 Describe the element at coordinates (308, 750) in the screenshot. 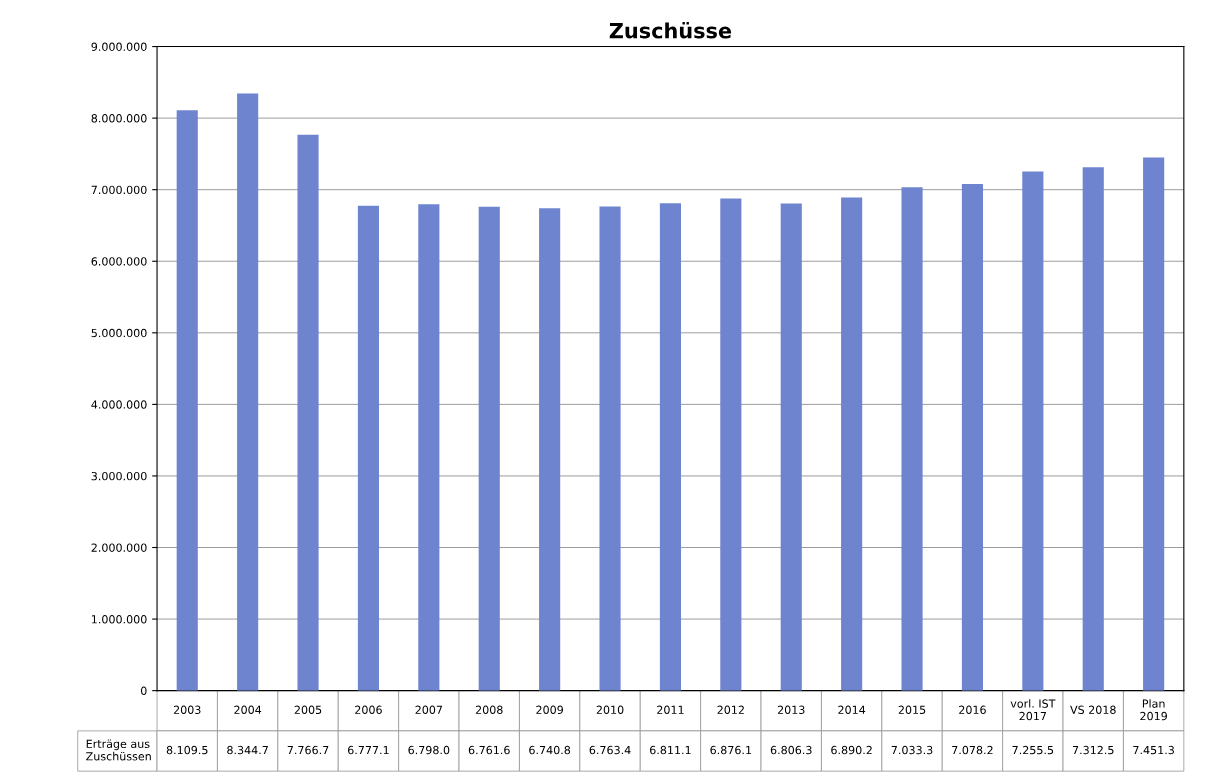

I see `data-label: 7.766.7` at that location.